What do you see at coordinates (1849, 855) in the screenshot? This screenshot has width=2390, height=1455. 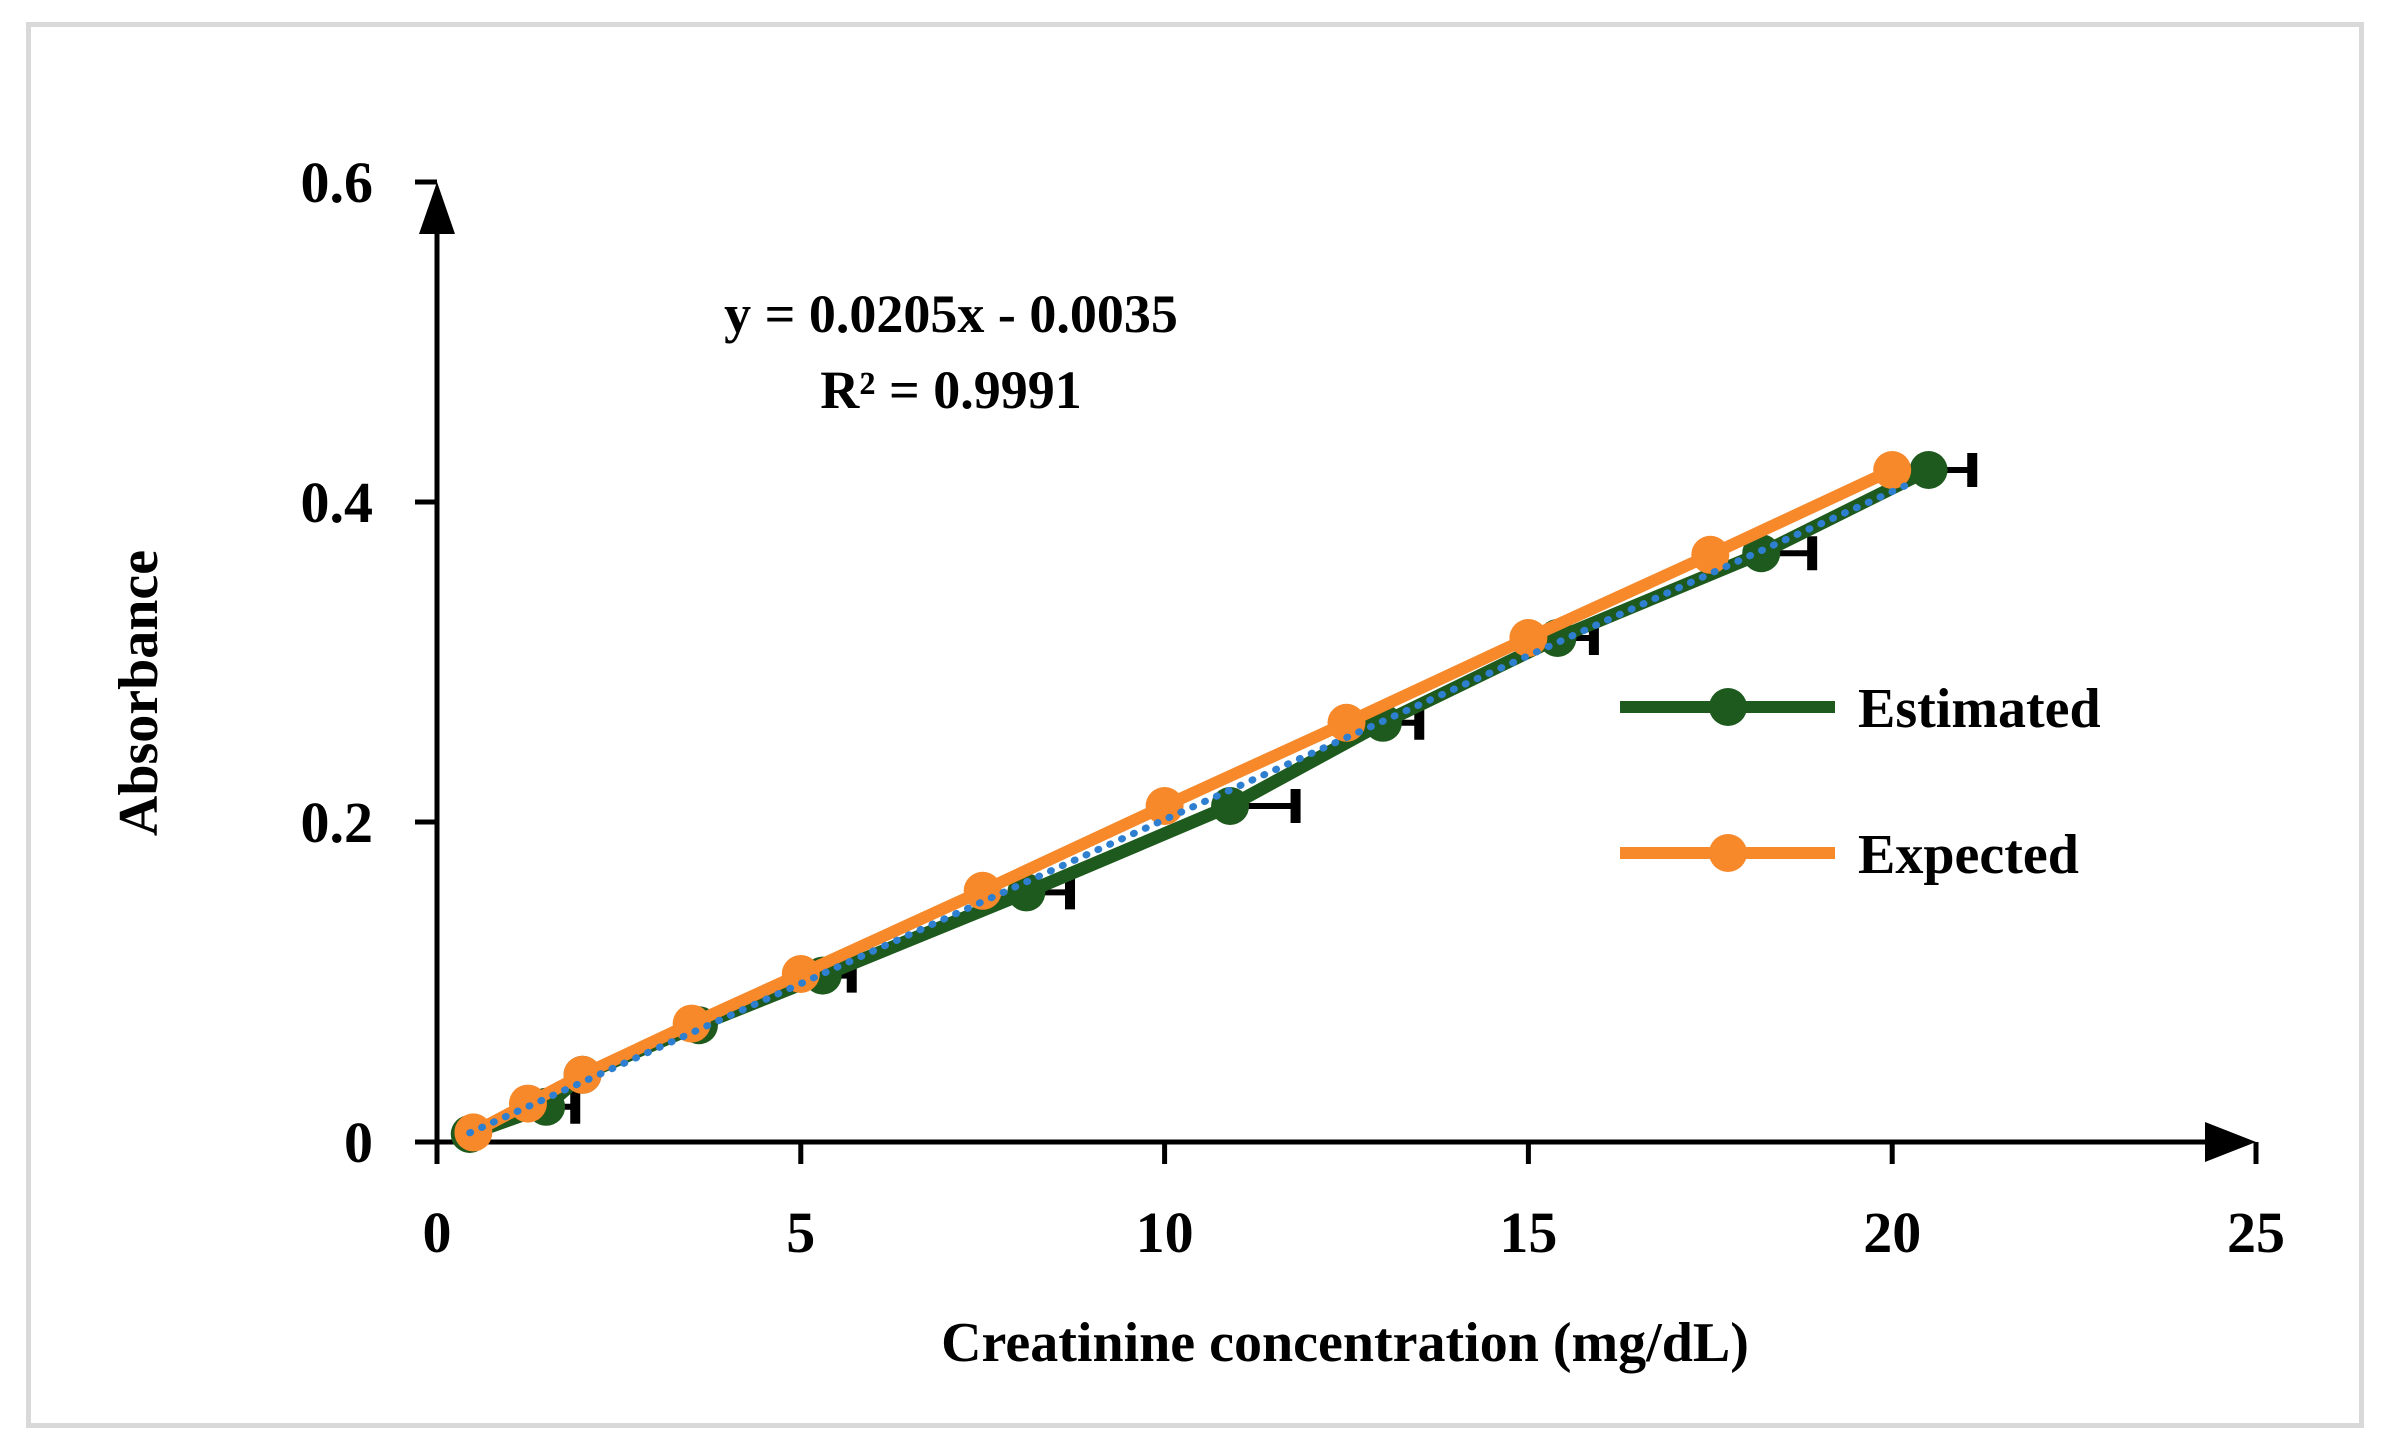 I see `legend-item-expected: Expected` at bounding box center [1849, 855].